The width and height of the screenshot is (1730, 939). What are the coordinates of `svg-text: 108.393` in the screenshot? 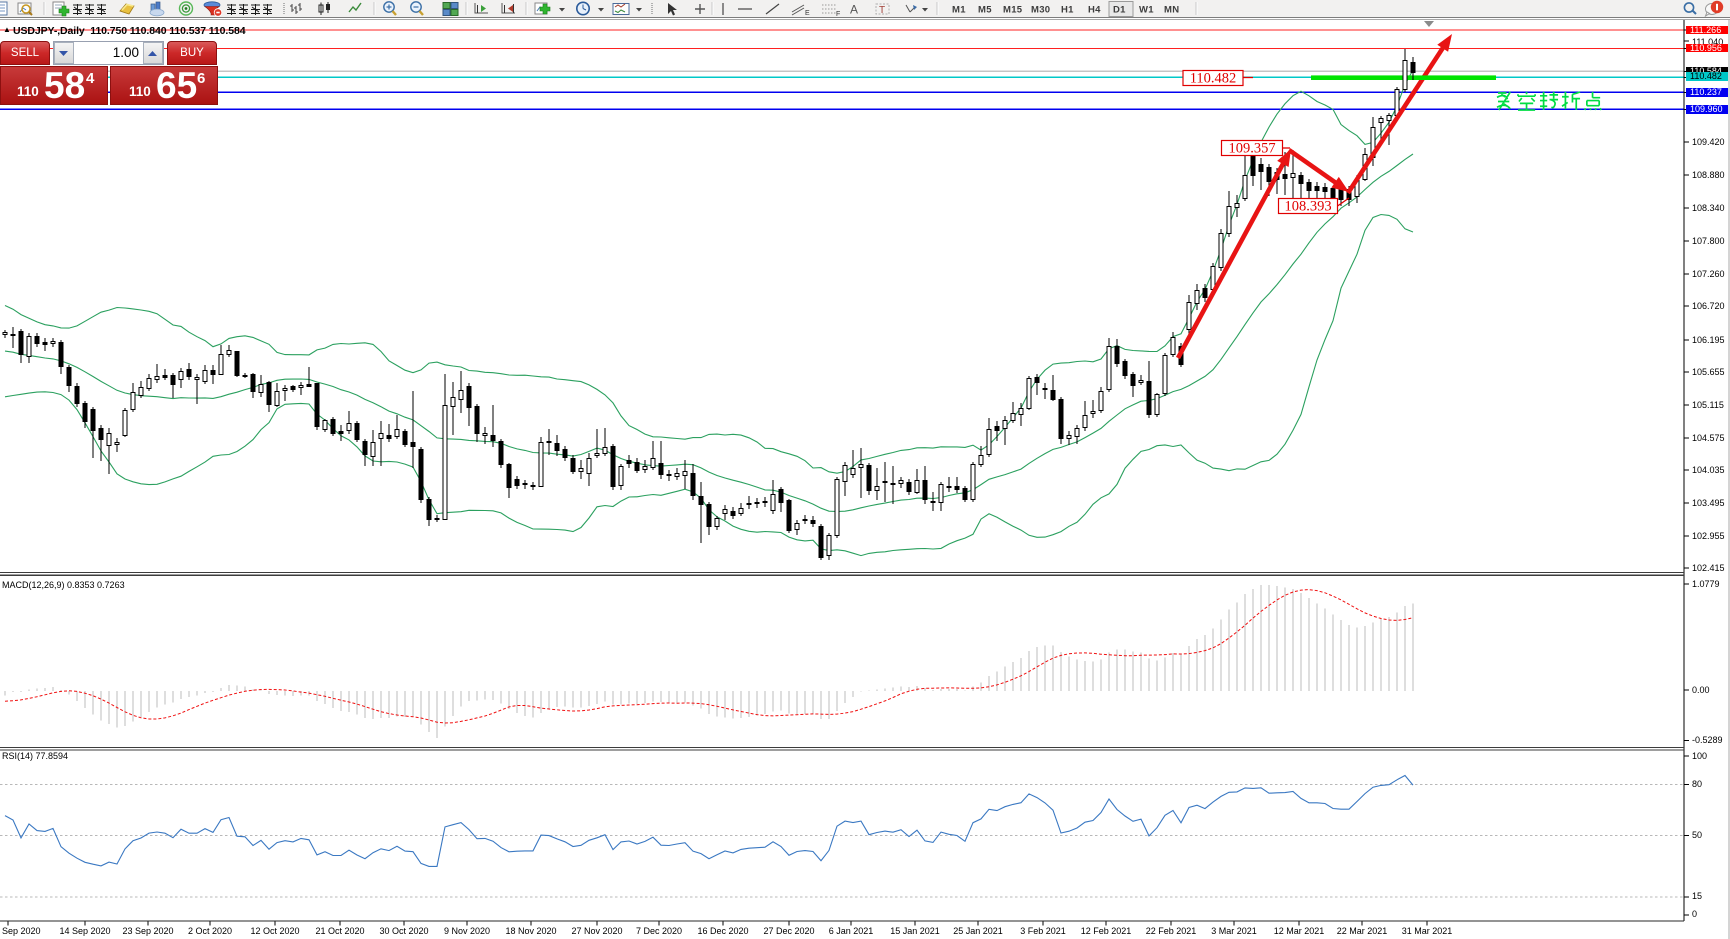 It's located at (1307, 207).